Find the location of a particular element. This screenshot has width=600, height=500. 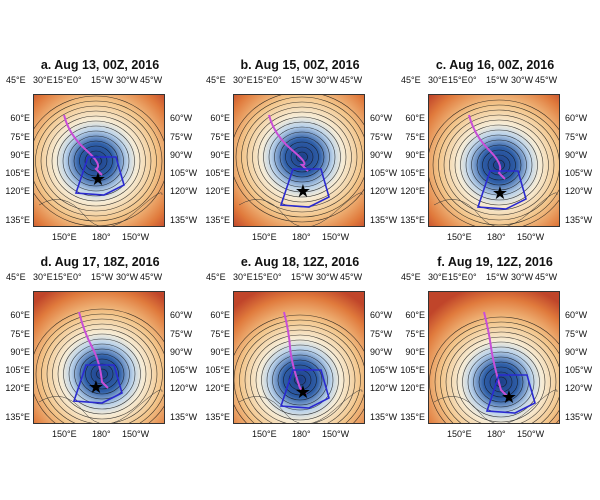

star-icon: ★ is located at coordinates (303, 191).